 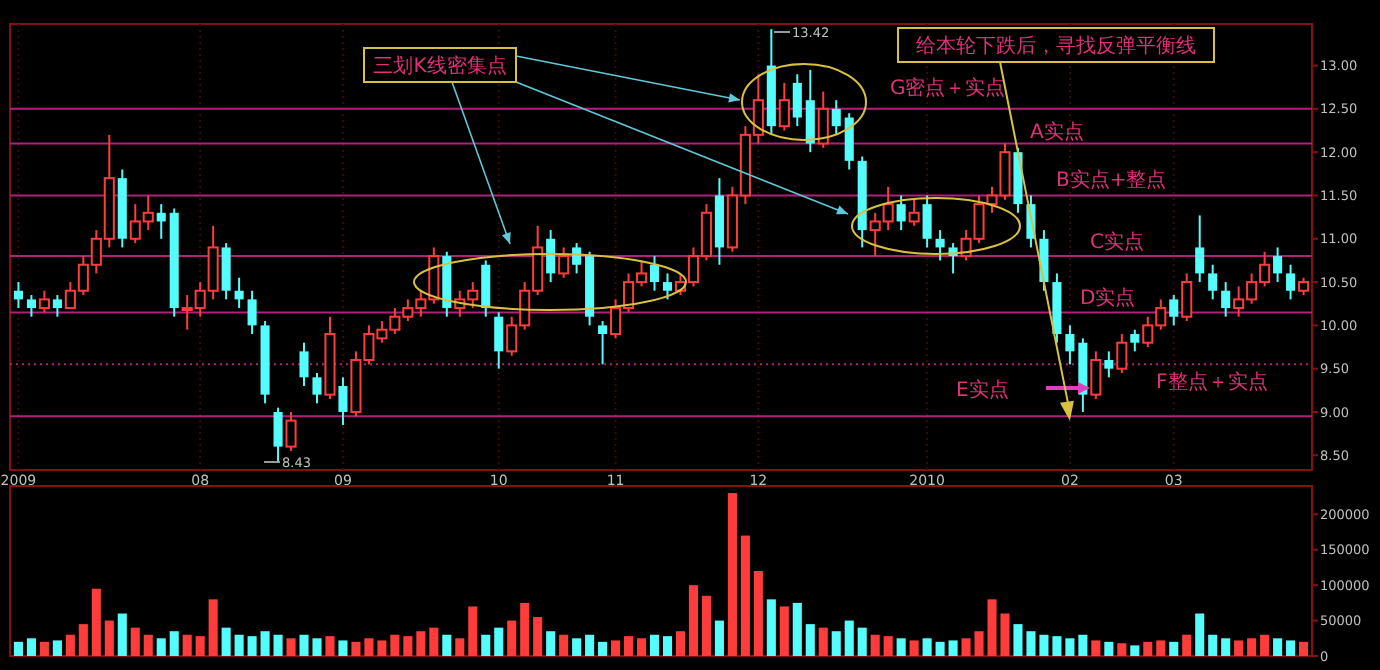 What do you see at coordinates (1117, 242) in the screenshot?
I see `ref-line-label: C实点` at bounding box center [1117, 242].